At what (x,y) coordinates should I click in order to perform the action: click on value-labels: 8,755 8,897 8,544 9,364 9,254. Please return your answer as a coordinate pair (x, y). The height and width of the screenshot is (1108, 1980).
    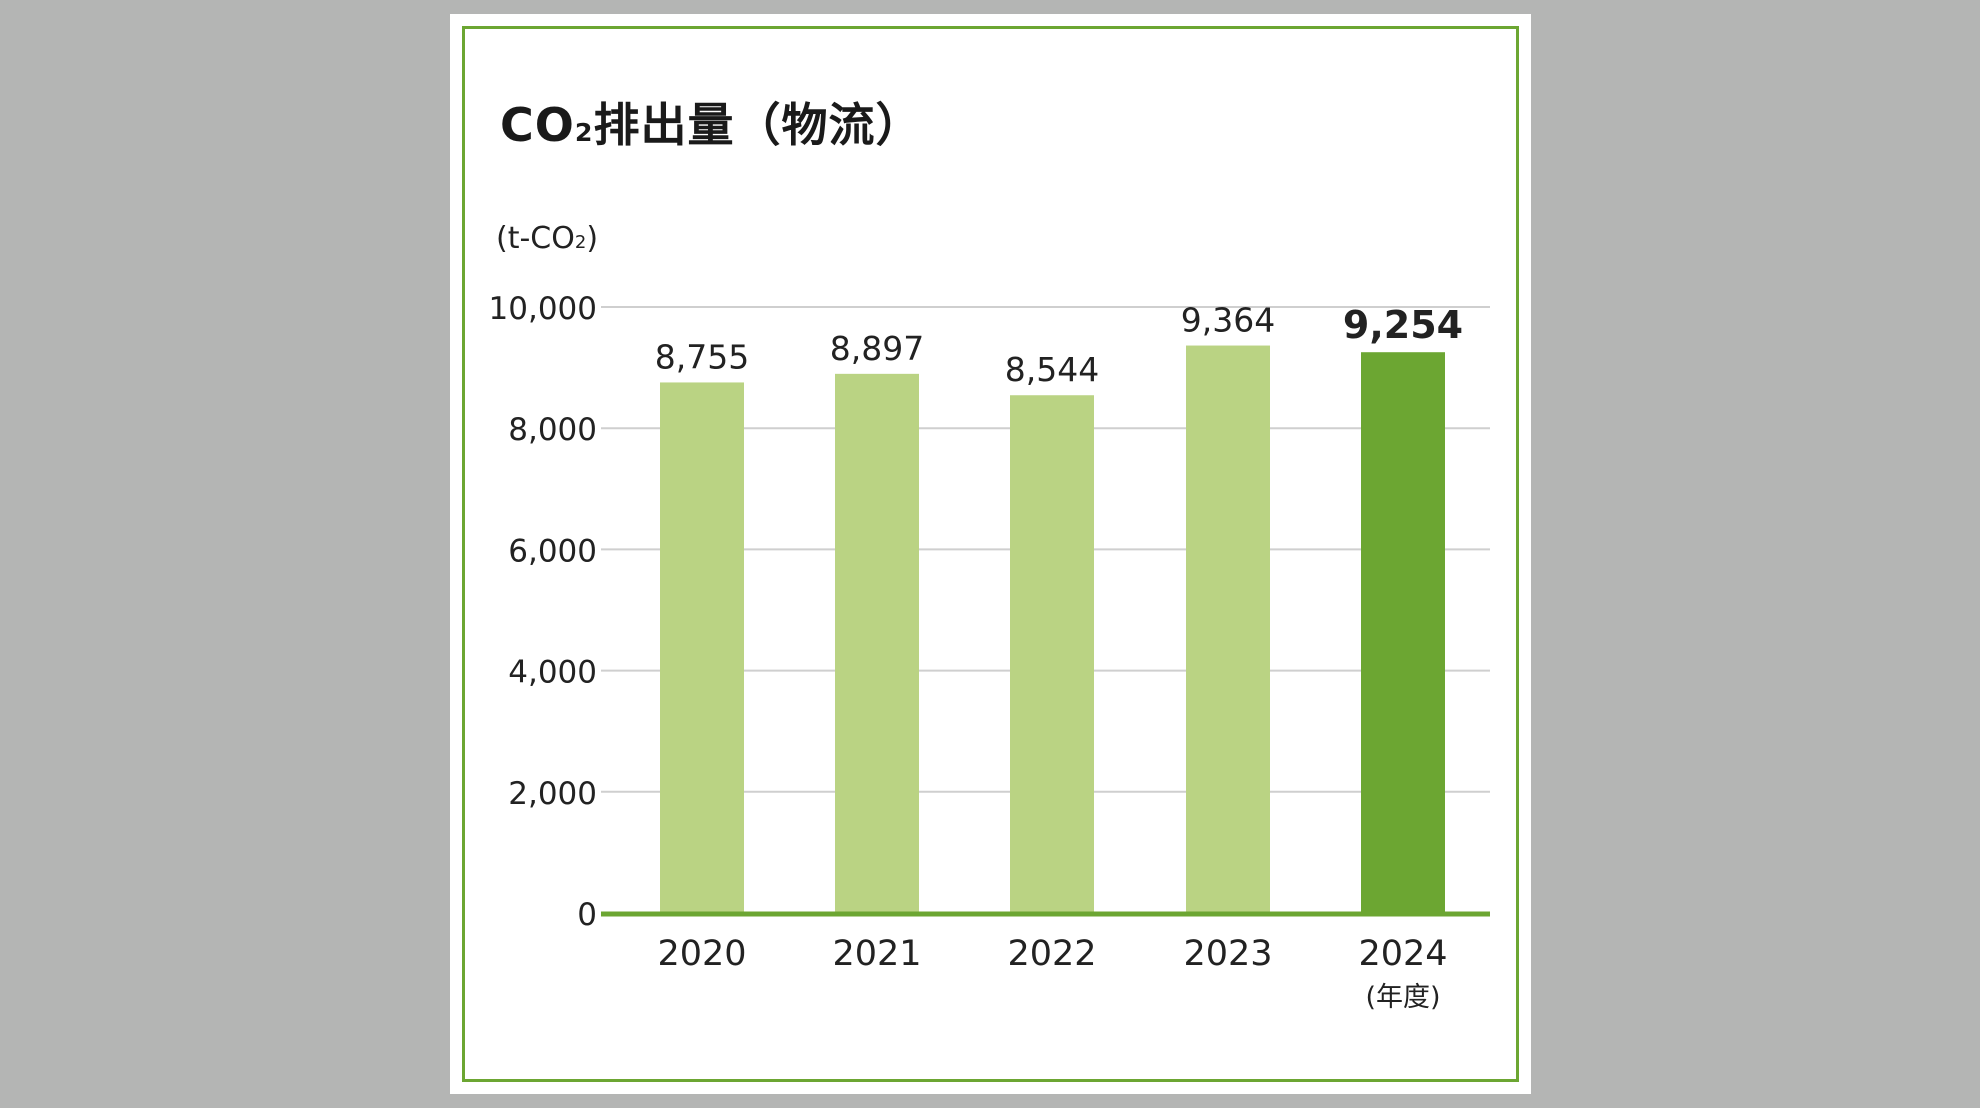
    Looking at the image, I should click on (1059, 345).